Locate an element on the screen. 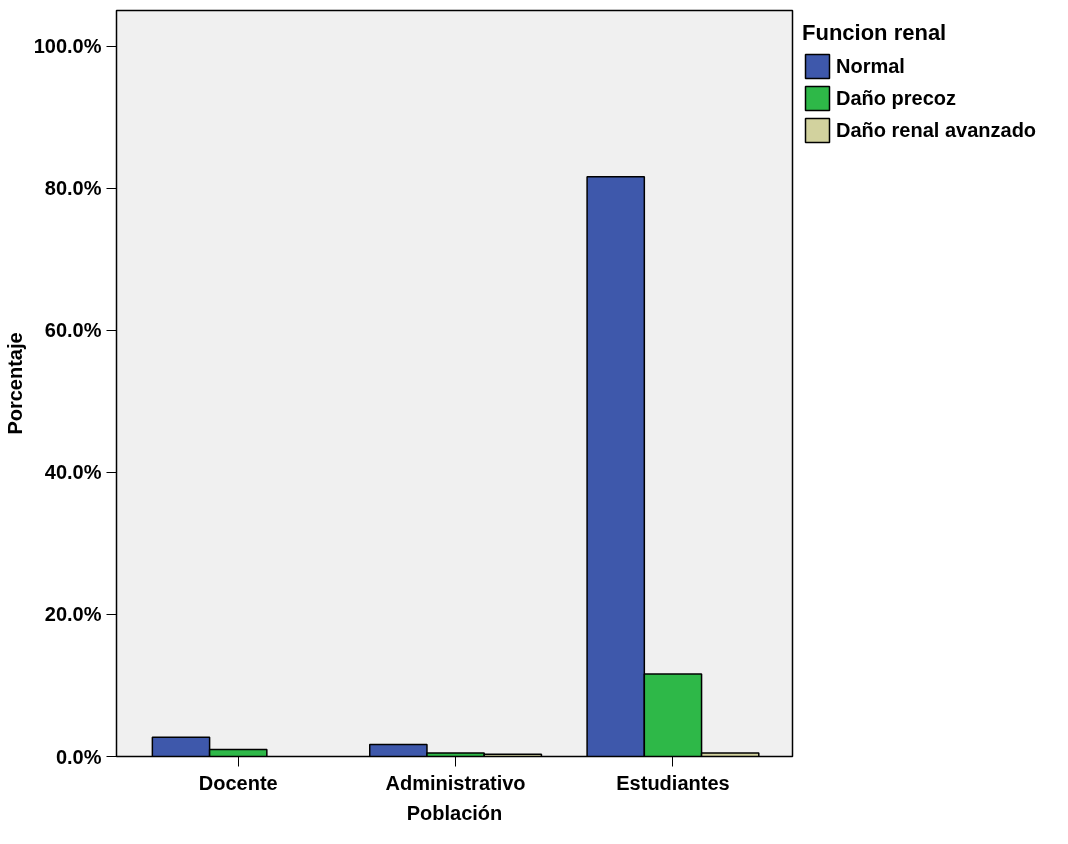 Image resolution: width=1068 pixels, height=844 pixels. y-tick-label: 20.0% is located at coordinates (73, 614).